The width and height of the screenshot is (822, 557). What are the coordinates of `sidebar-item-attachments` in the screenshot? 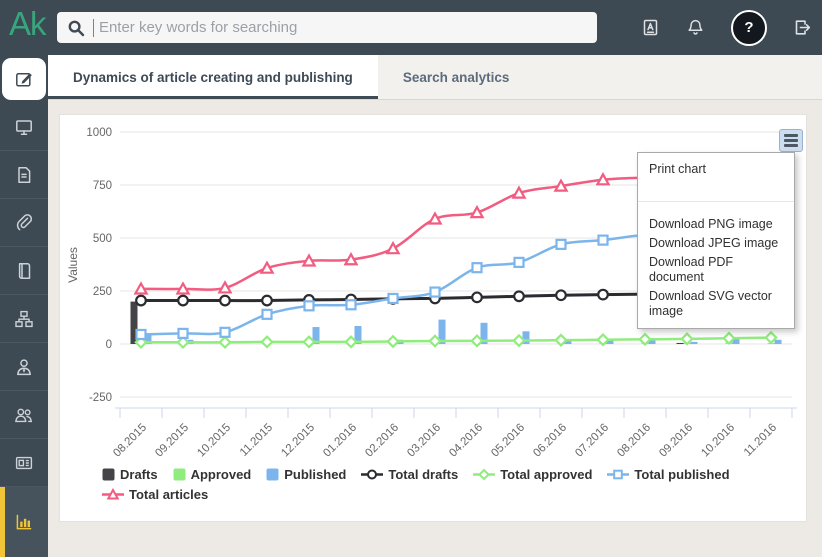 It's located at (24, 223).